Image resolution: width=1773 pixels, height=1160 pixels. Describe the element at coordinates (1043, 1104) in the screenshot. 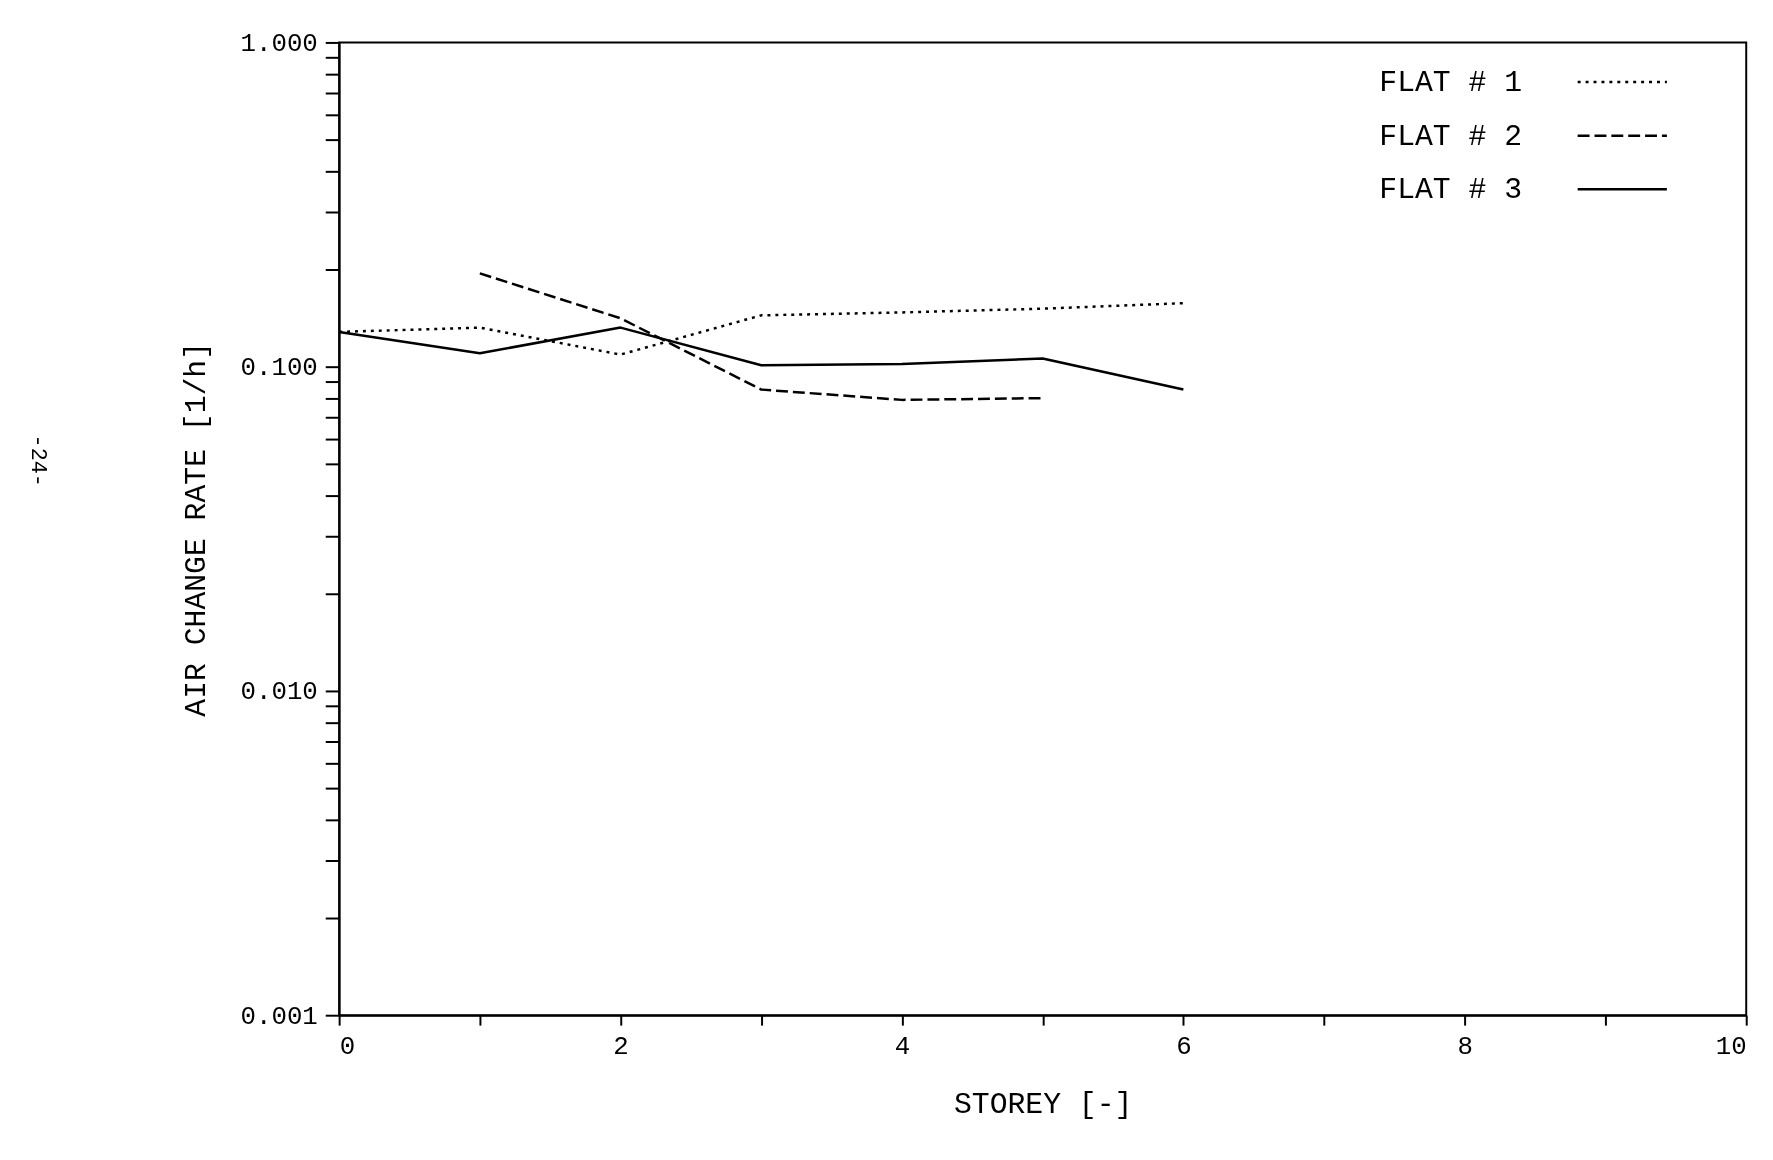

I see `x-axis-title: STOREY [-]` at that location.